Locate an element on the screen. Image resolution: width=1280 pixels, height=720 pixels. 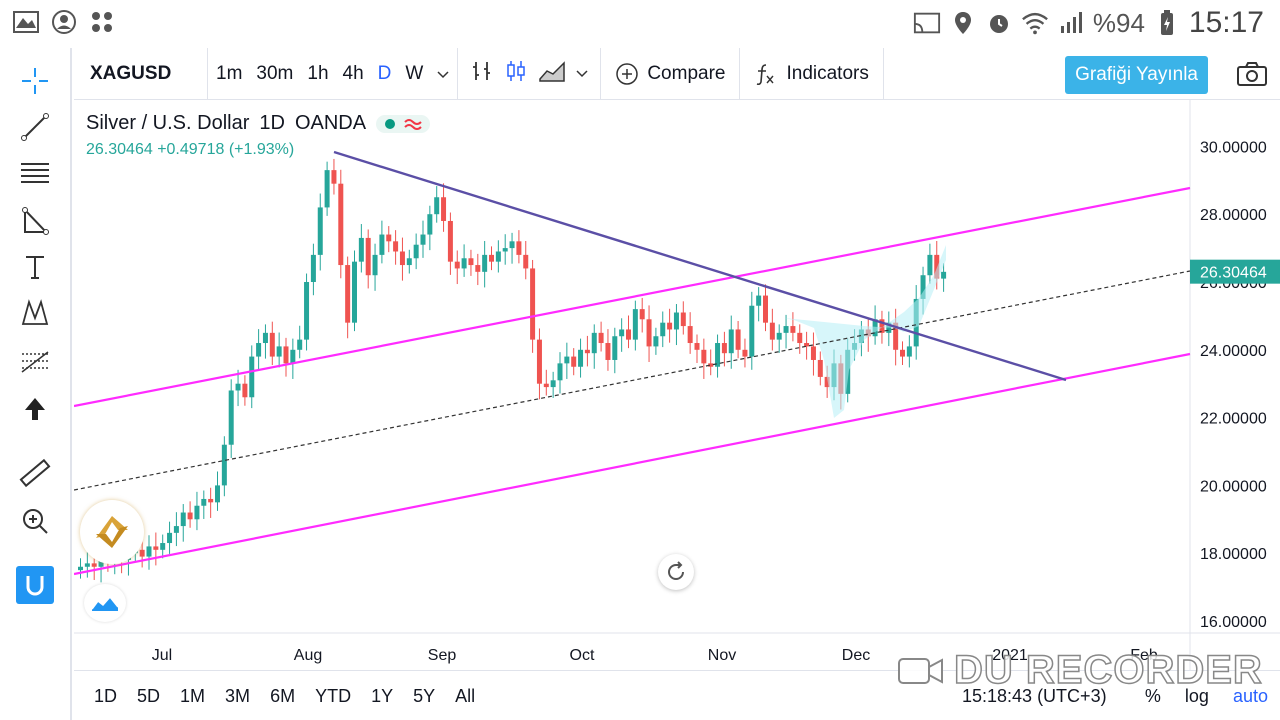
pitchfork-icon is located at coordinates (35, 173).